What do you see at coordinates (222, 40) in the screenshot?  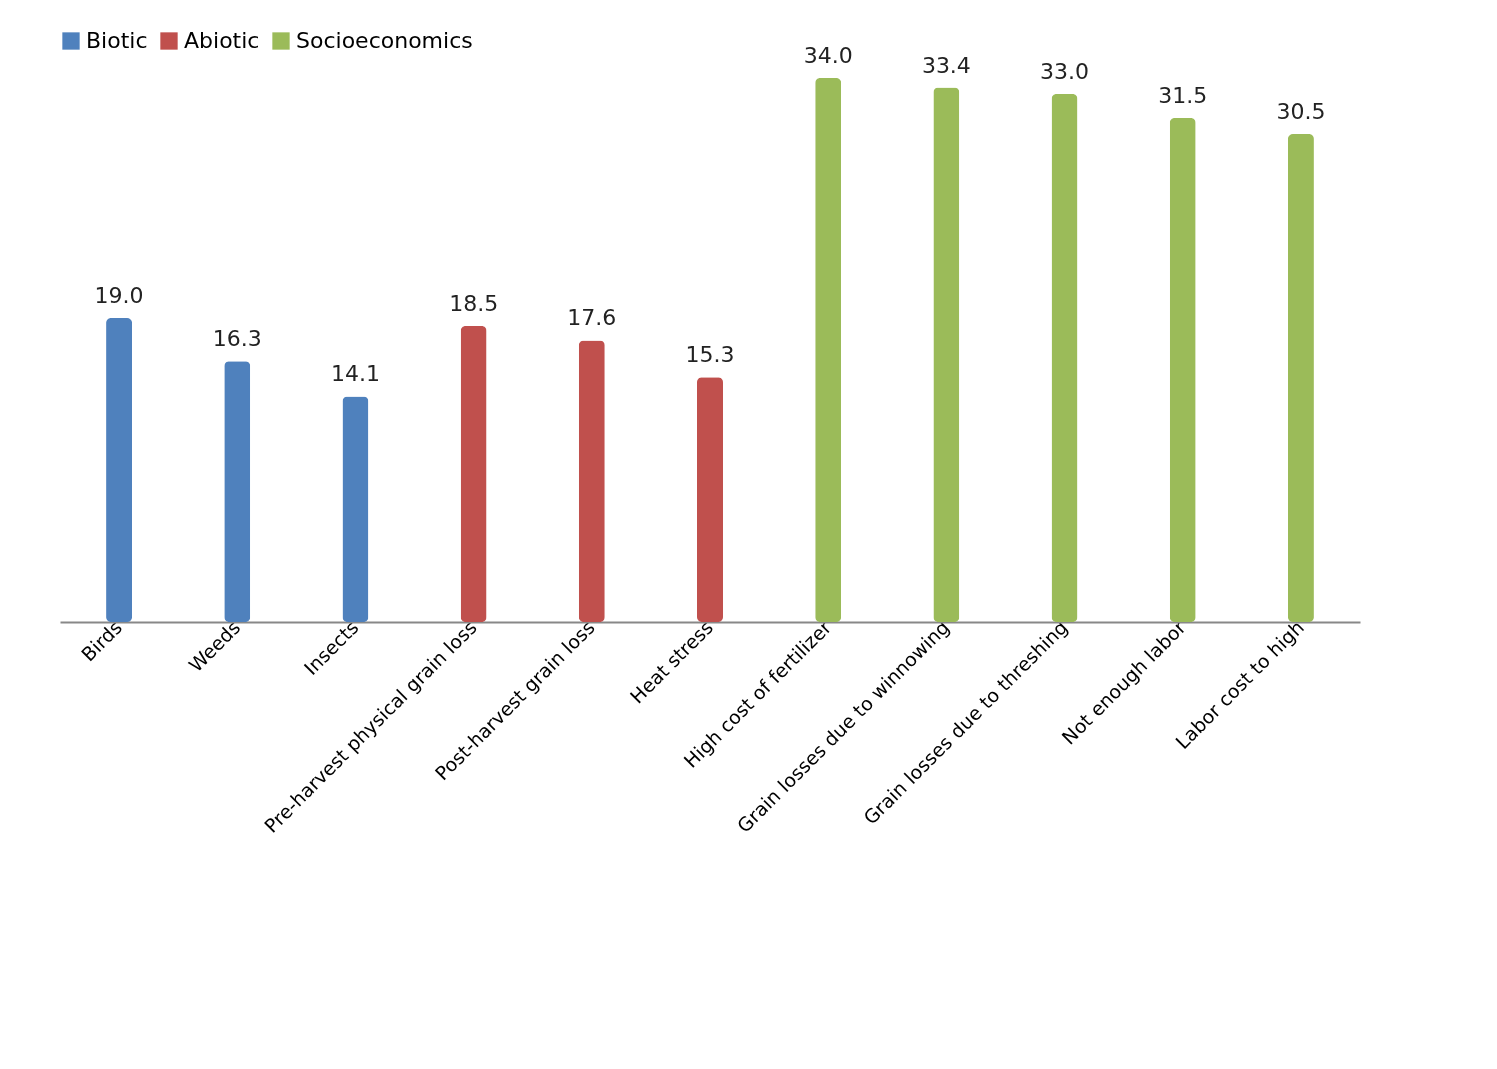 I see `legend-label: Abiotic` at bounding box center [222, 40].